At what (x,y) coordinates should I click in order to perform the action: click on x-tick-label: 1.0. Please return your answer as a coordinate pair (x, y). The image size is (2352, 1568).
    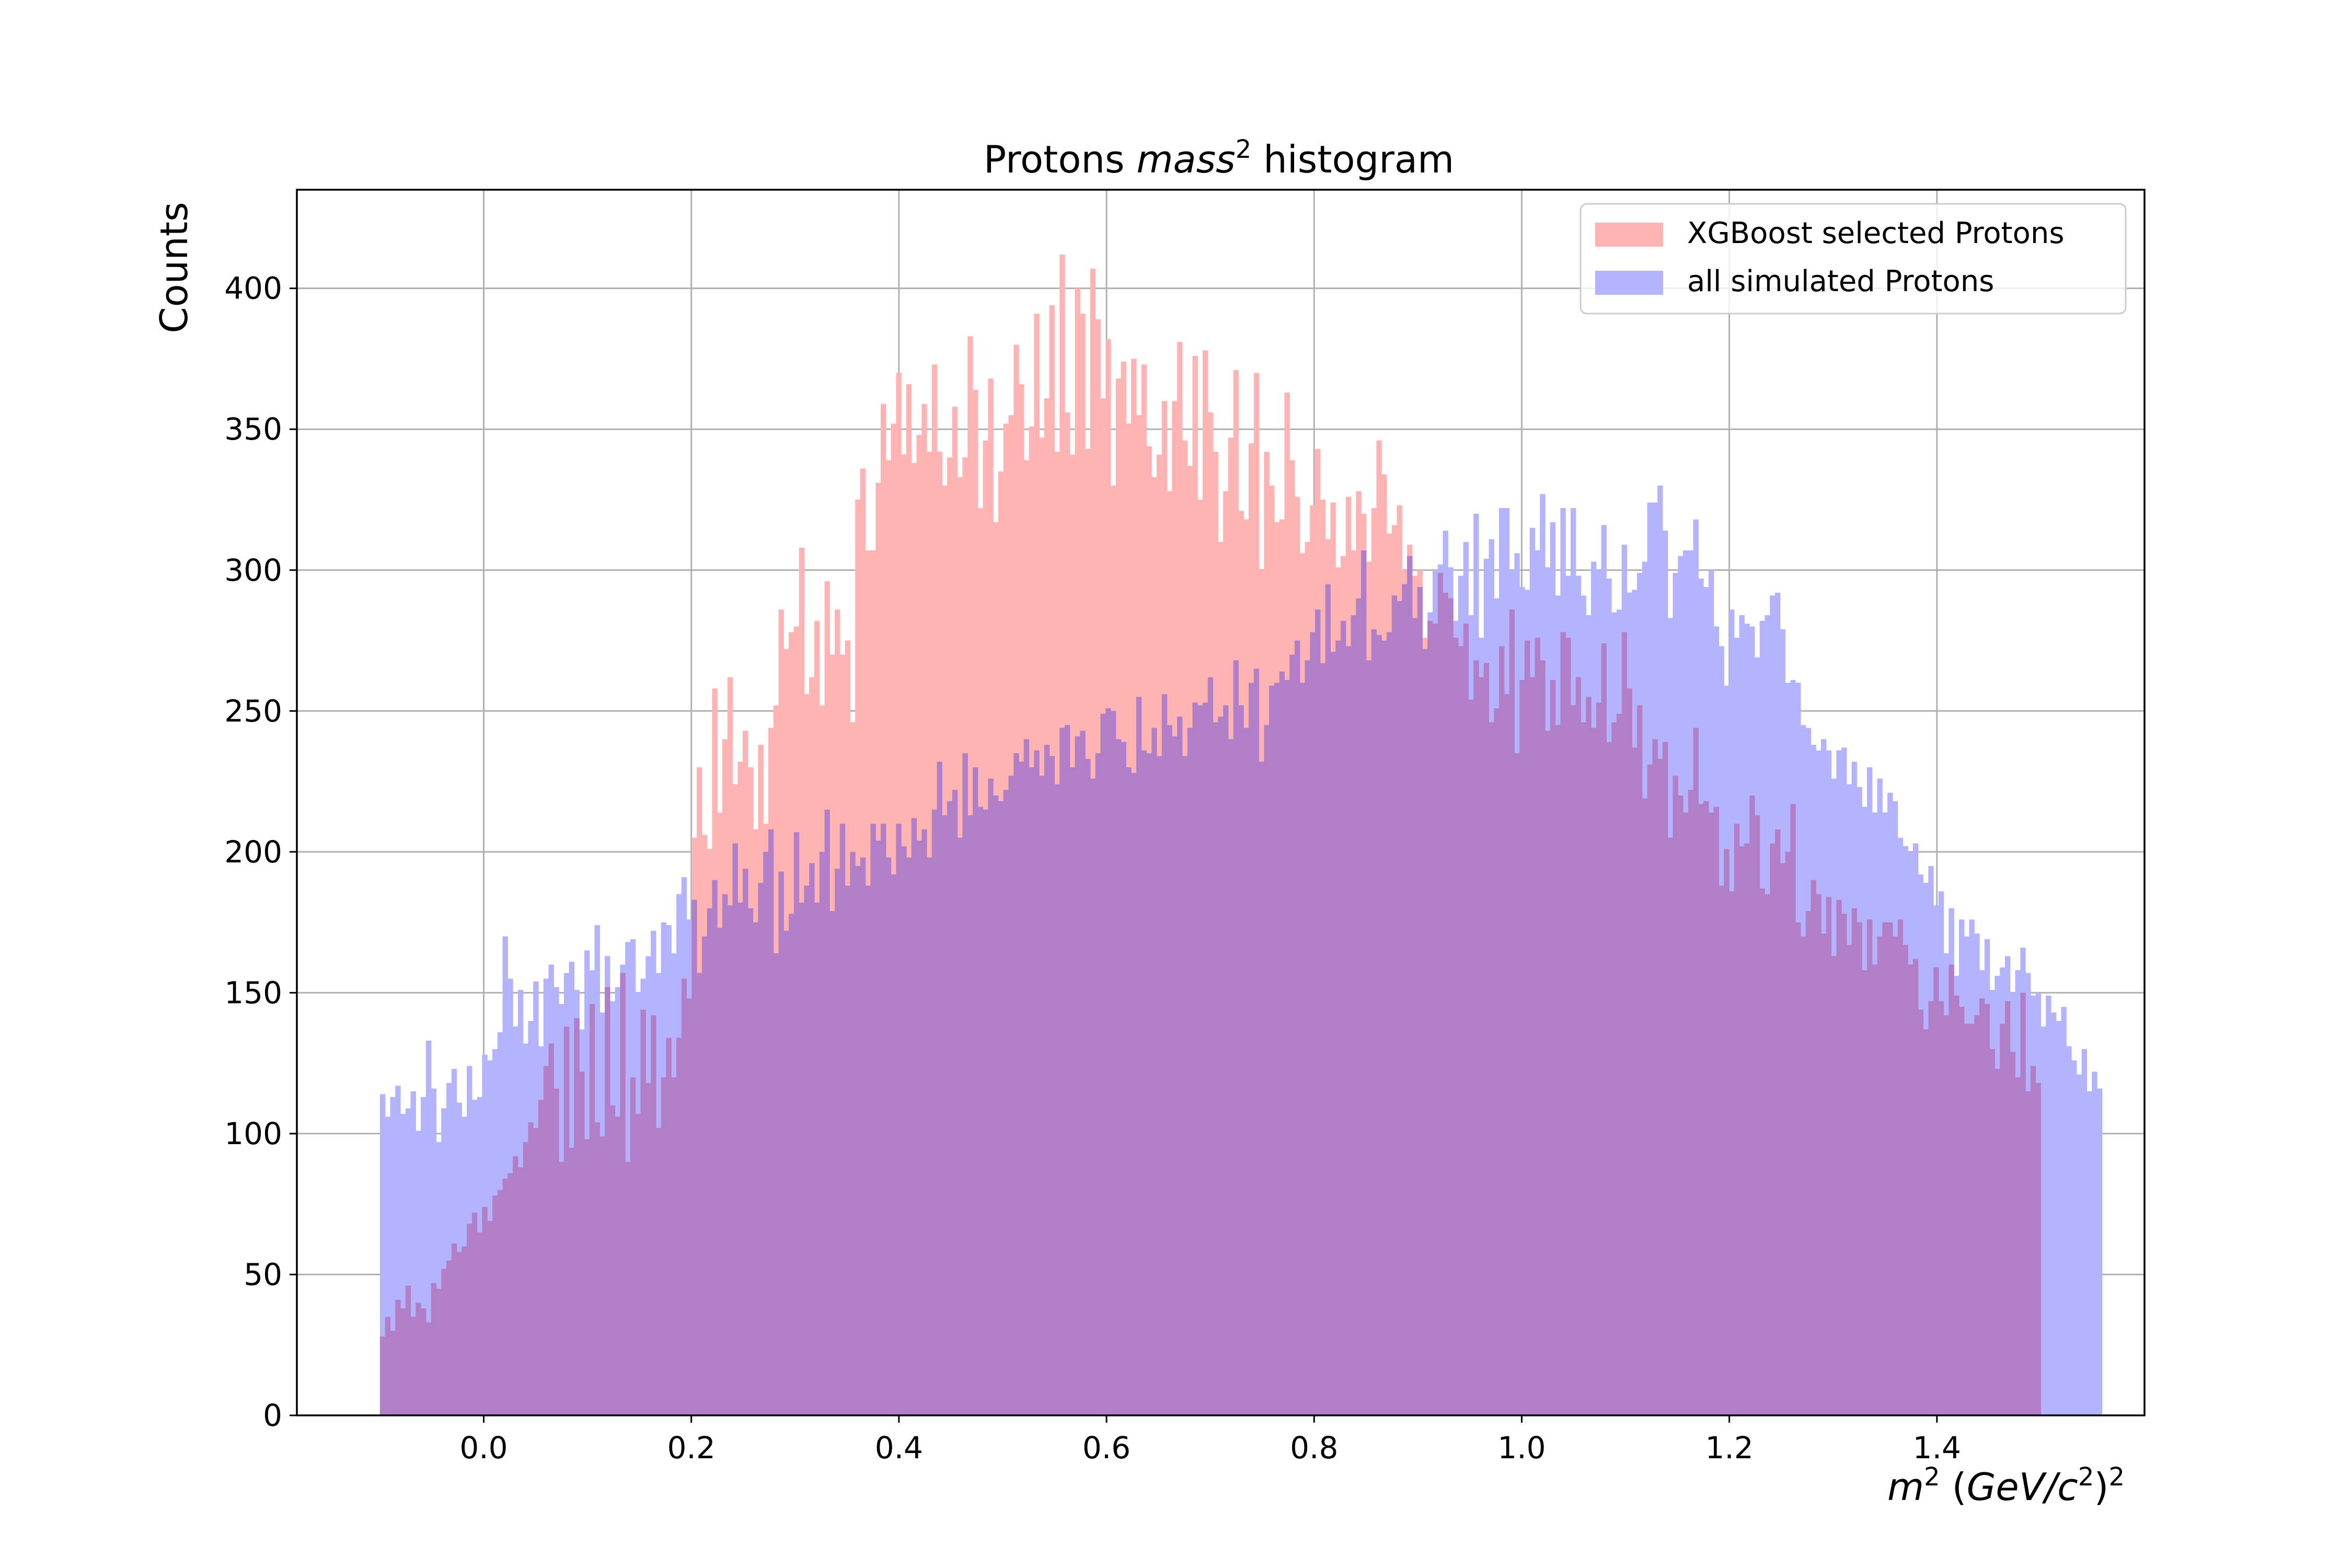
    Looking at the image, I should click on (1521, 1448).